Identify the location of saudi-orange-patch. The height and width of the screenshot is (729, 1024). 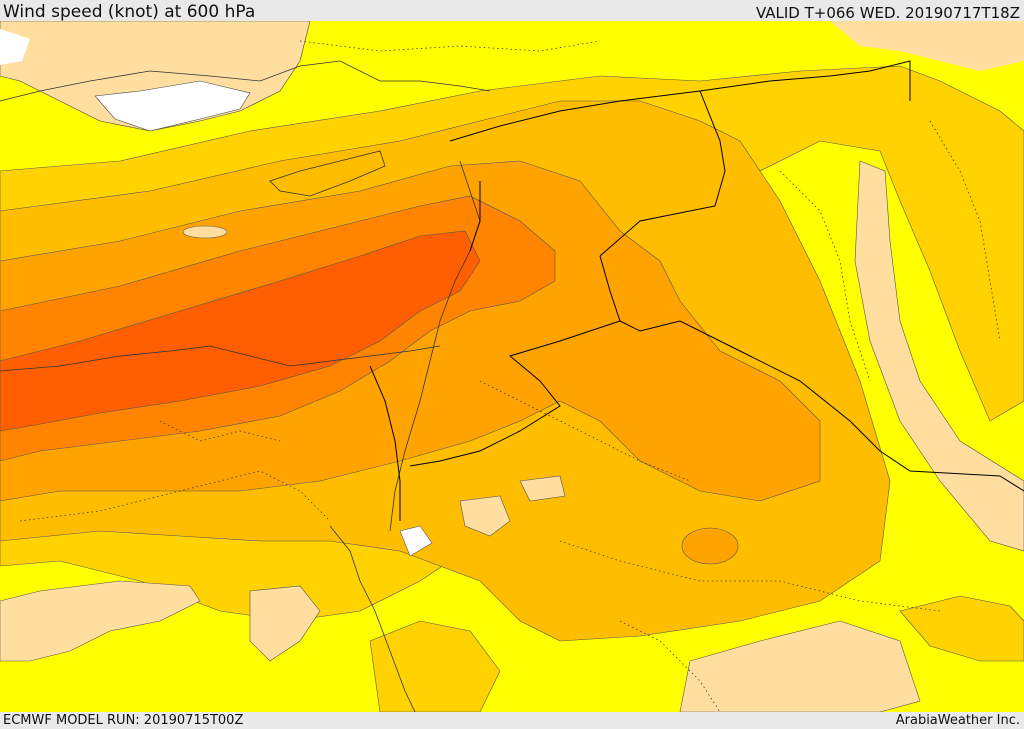
(710, 546).